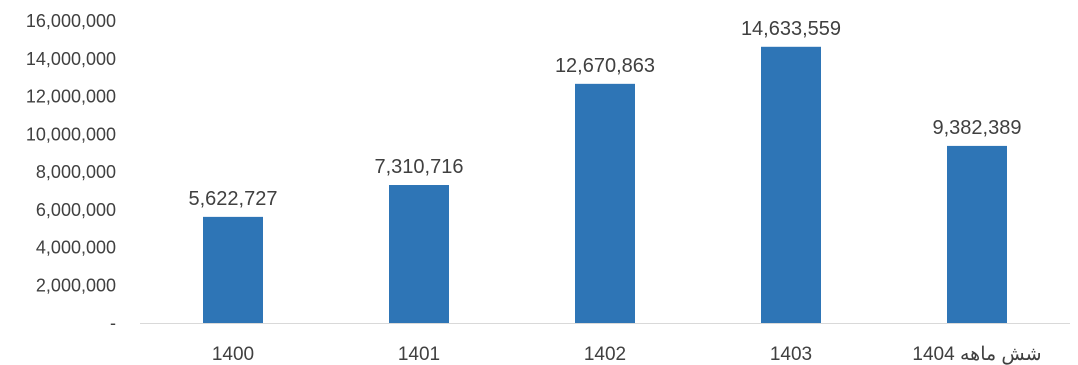  I want to click on y-tick-label: 16,000,000, so click(71, 21).